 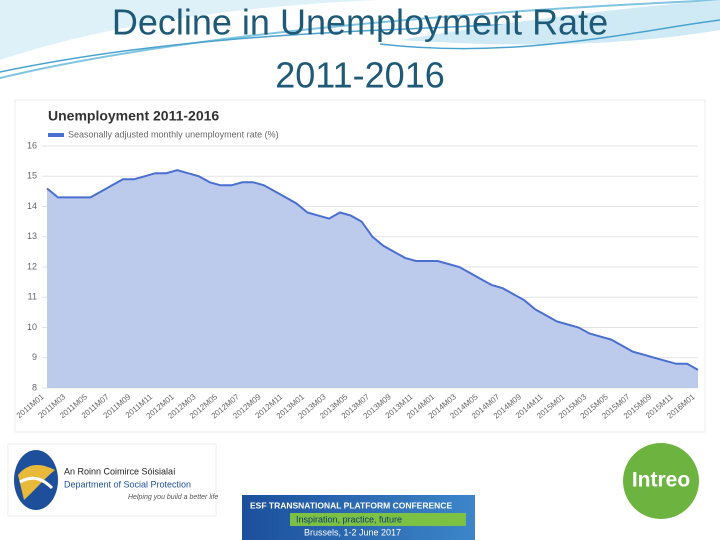 I want to click on intreo-label: Intreo, so click(x=661, y=480).